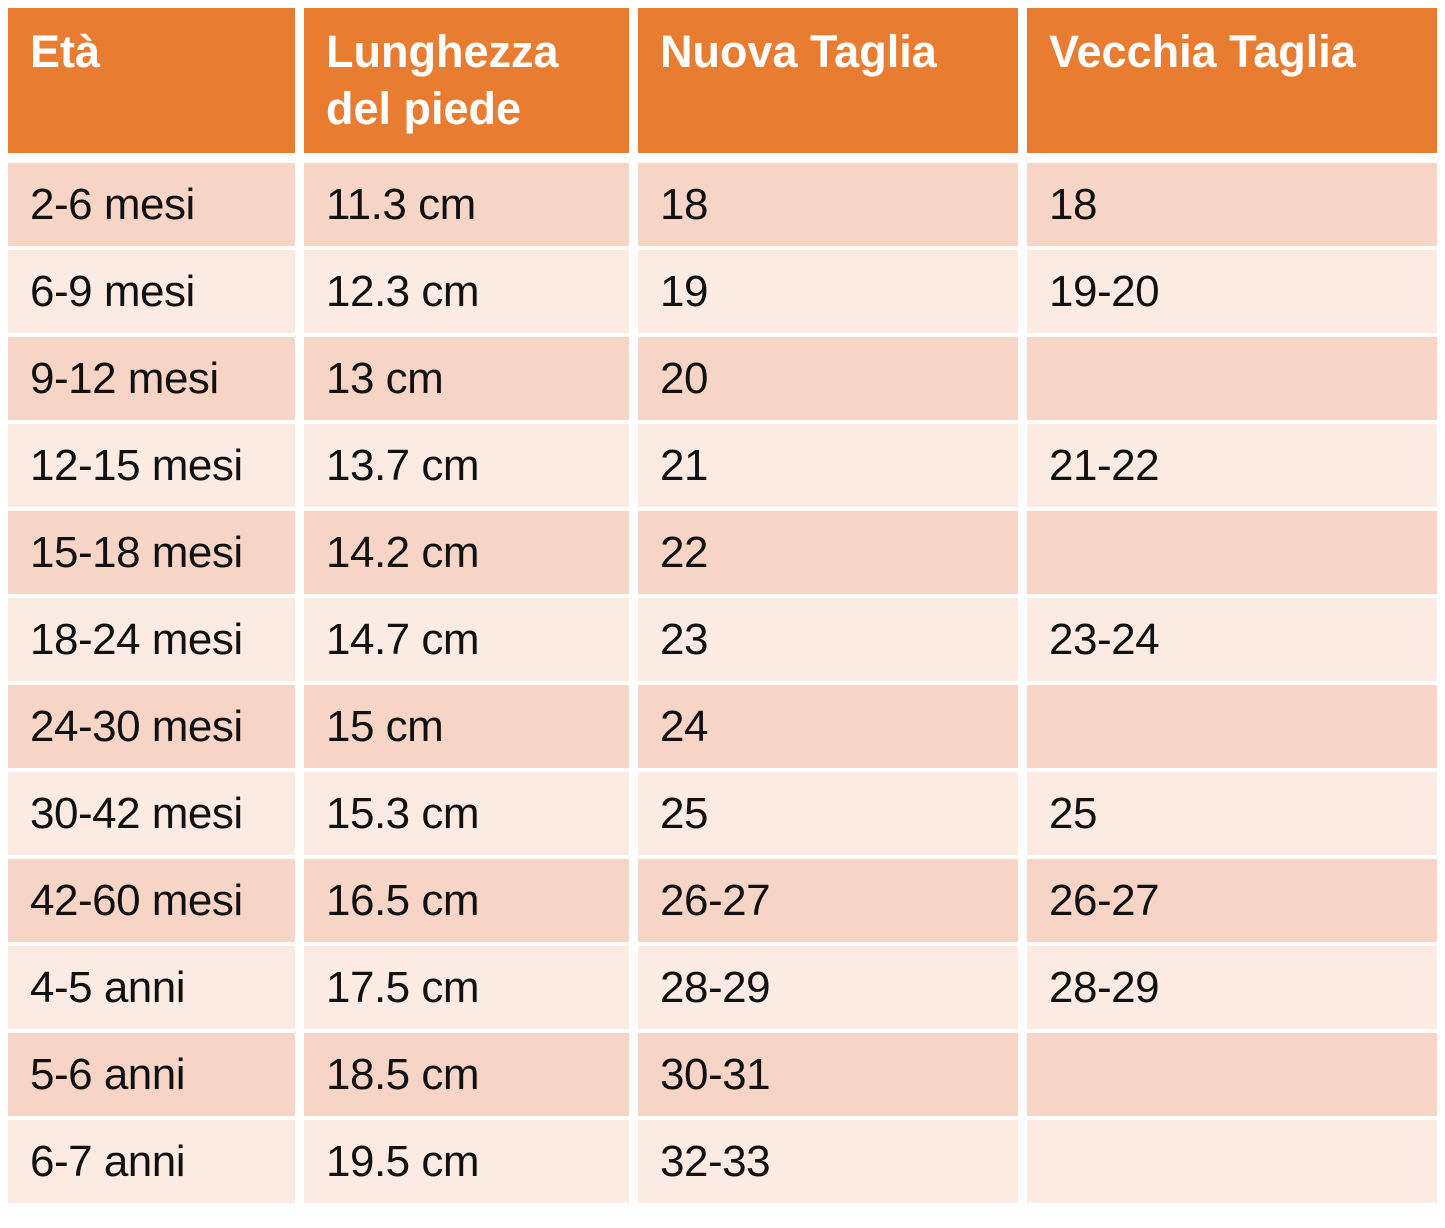  I want to click on table-cell-lunghezza: 18.5 cm, so click(466, 1074).